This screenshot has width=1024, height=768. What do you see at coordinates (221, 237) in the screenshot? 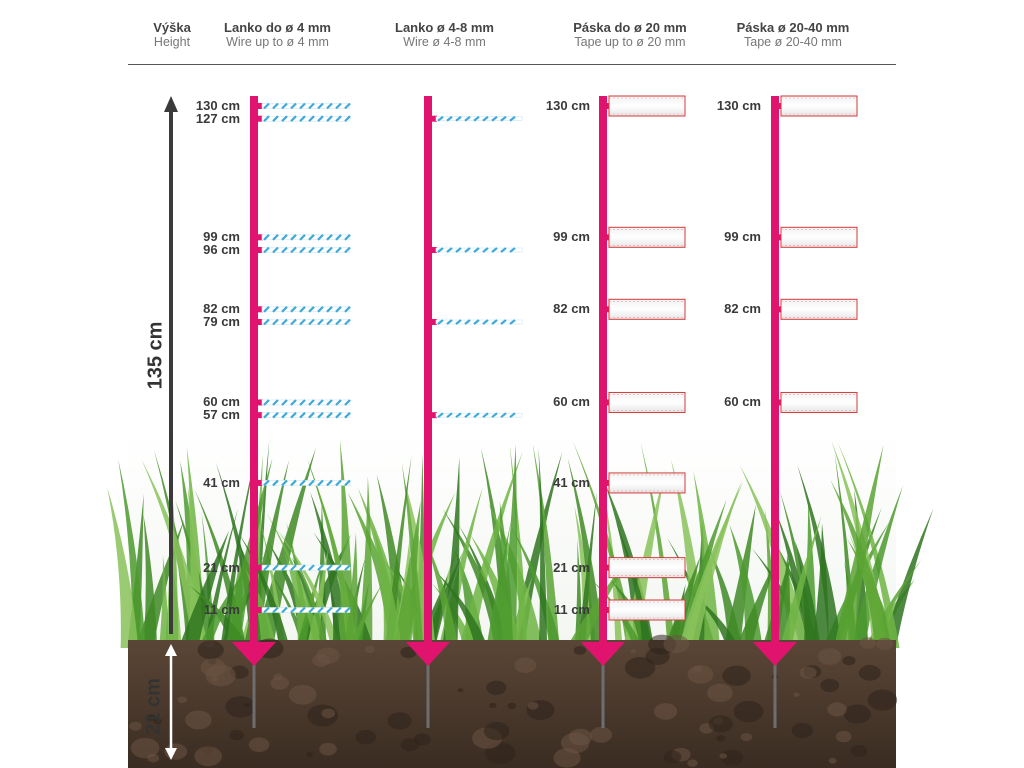
I see `height-label: 99 cm` at bounding box center [221, 237].